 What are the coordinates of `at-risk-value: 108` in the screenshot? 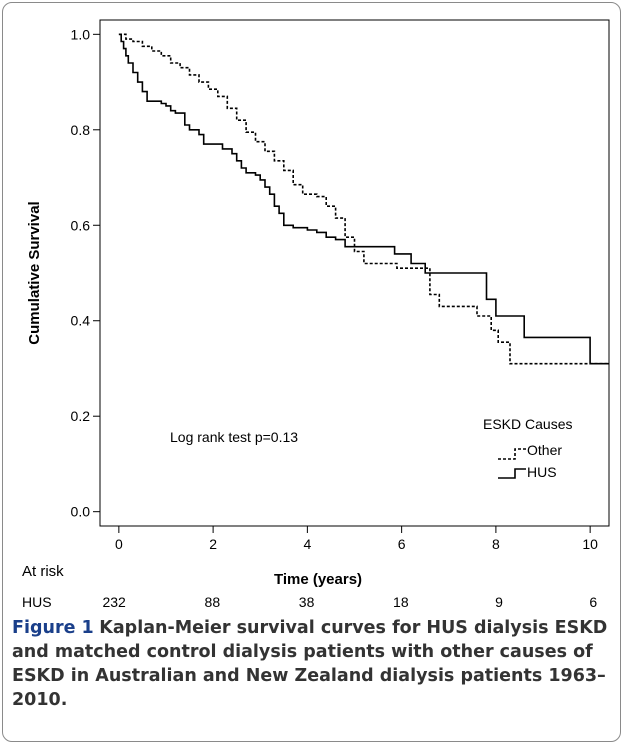 It's located at (209, 608).